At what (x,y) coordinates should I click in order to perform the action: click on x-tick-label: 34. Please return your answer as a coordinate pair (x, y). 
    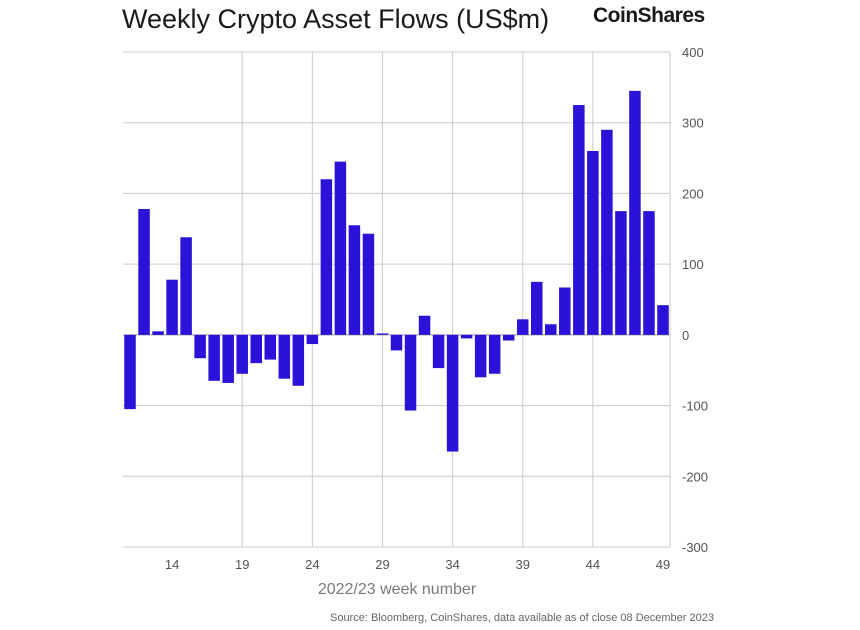
    Looking at the image, I should click on (452, 564).